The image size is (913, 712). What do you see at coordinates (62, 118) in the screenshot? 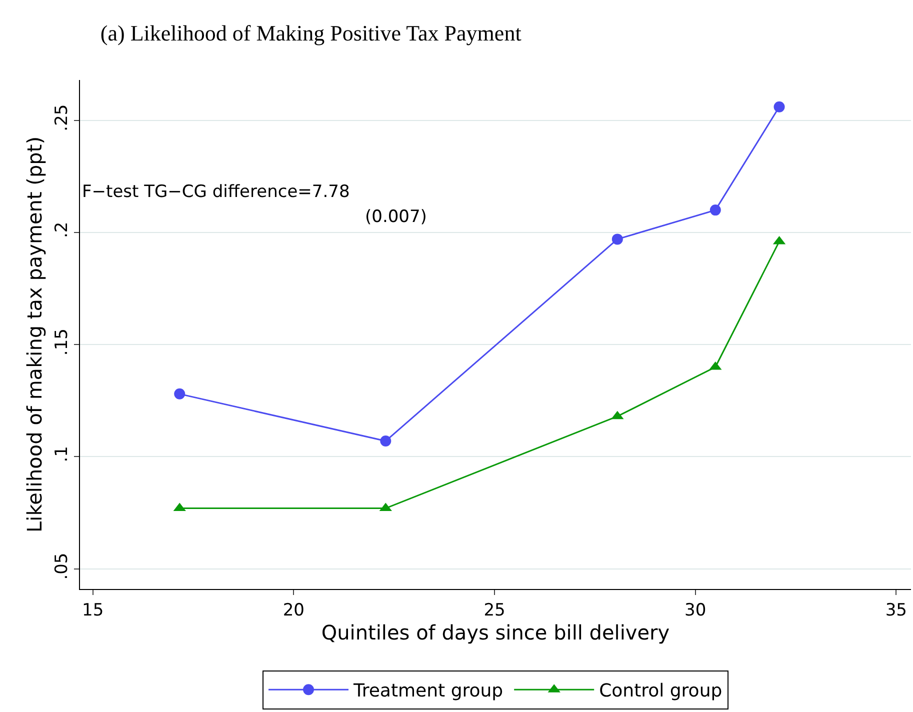
I see `y-tick-label: .25` at bounding box center [62, 118].